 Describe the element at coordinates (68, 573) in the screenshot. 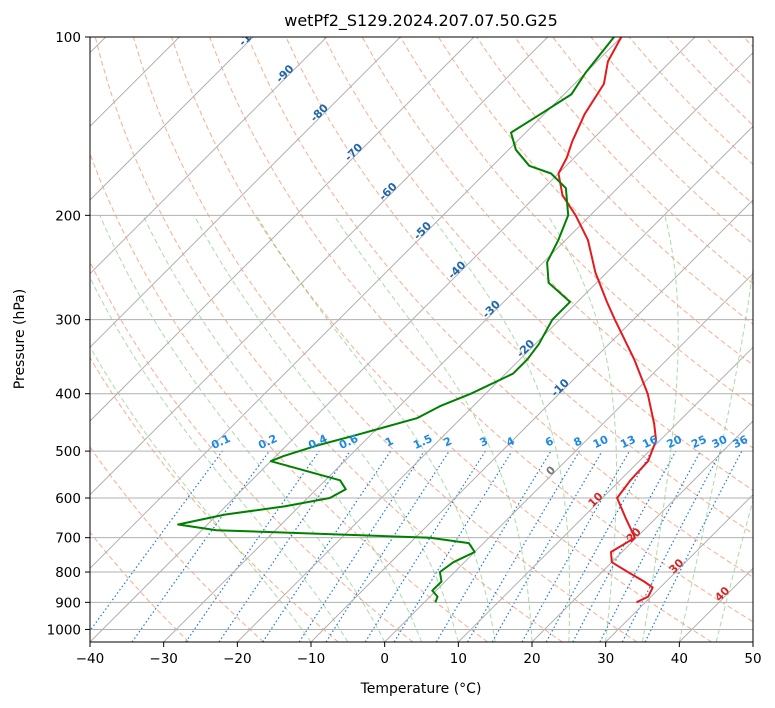

I see `y-tick-label: 800` at that location.